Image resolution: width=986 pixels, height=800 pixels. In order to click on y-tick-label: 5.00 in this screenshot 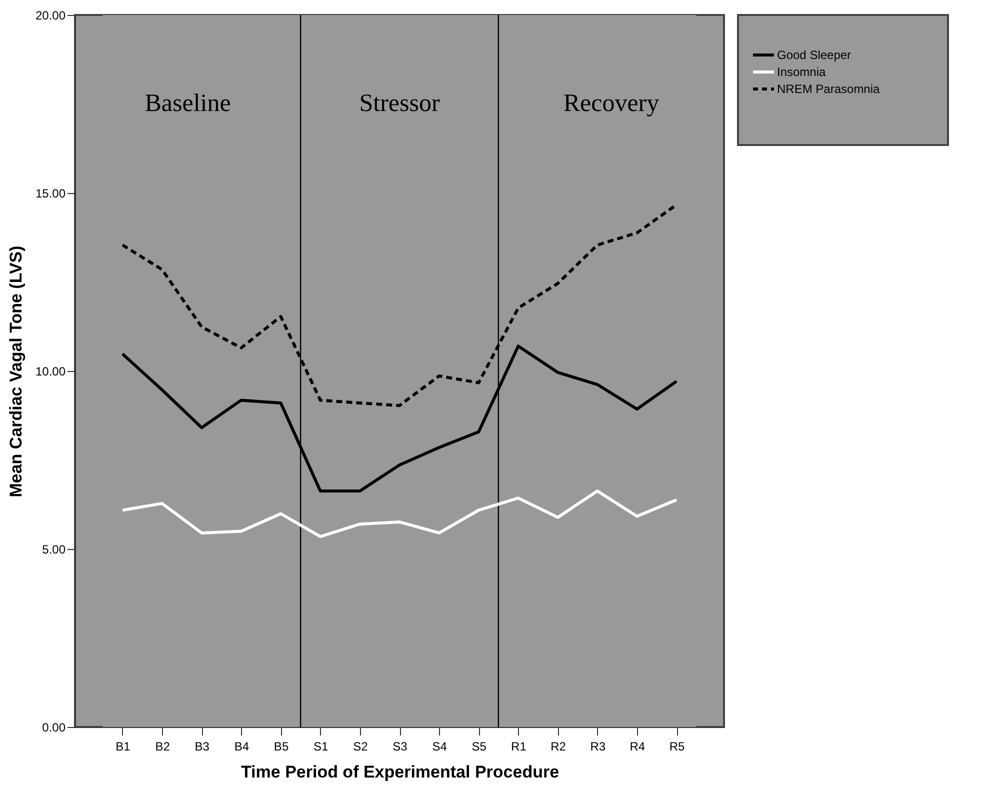, I will do `click(54, 549)`.